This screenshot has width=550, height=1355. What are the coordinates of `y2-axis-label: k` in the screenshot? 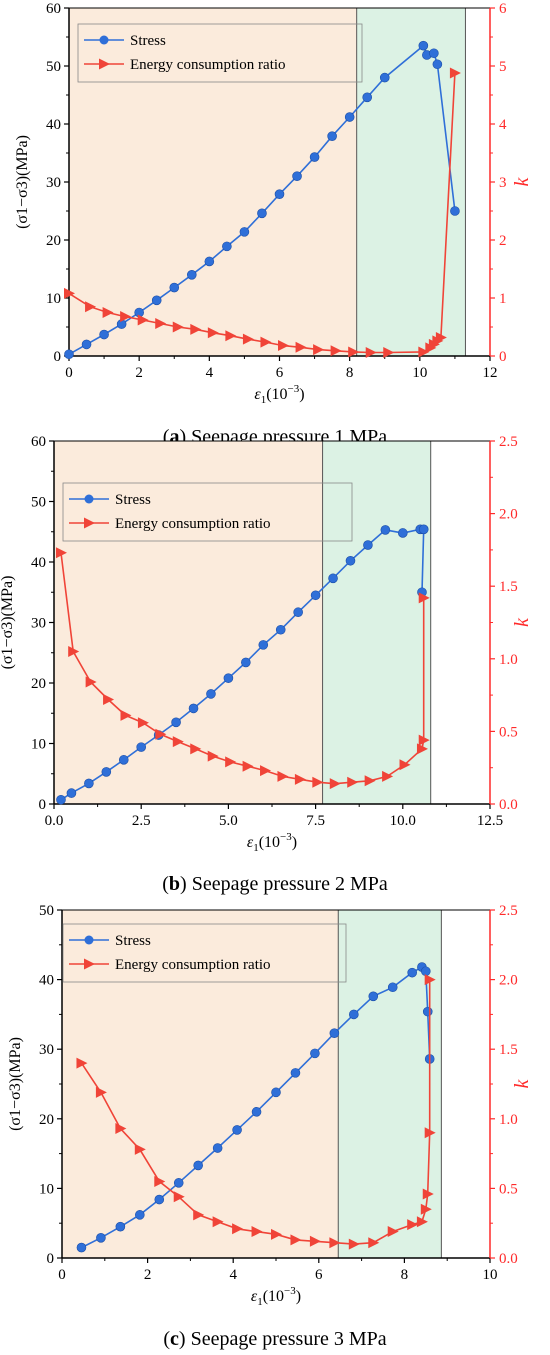 It's located at (522, 622).